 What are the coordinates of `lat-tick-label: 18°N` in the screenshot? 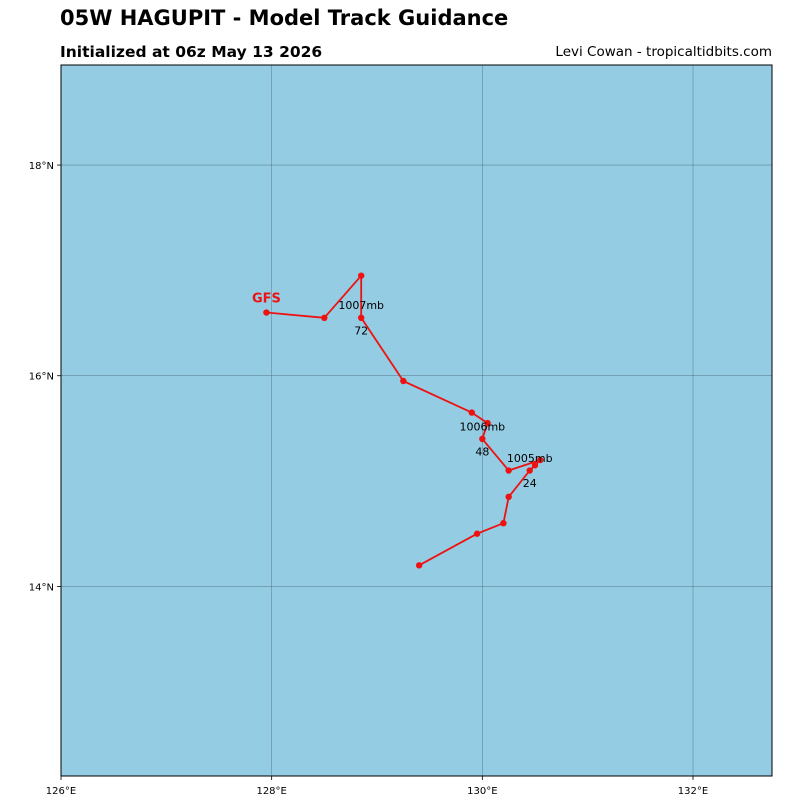 It's located at (41, 166).